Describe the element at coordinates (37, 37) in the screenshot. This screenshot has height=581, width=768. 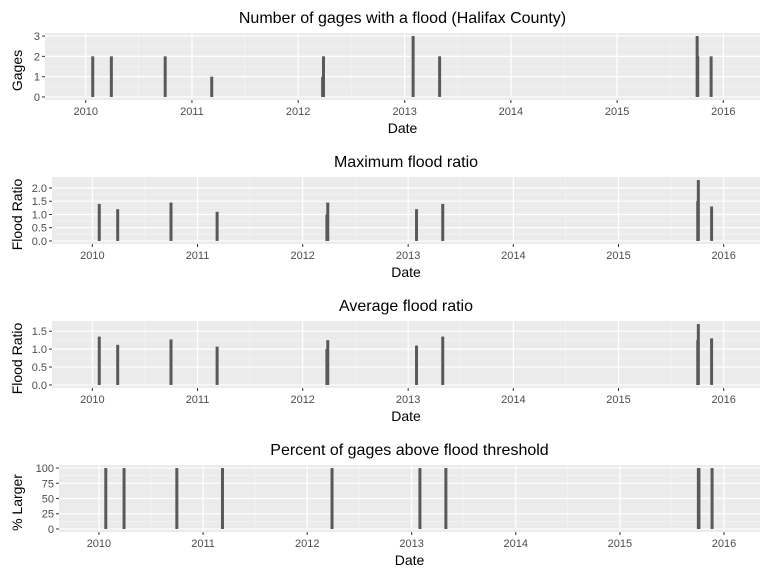
I see `y-tick-label: 3` at that location.